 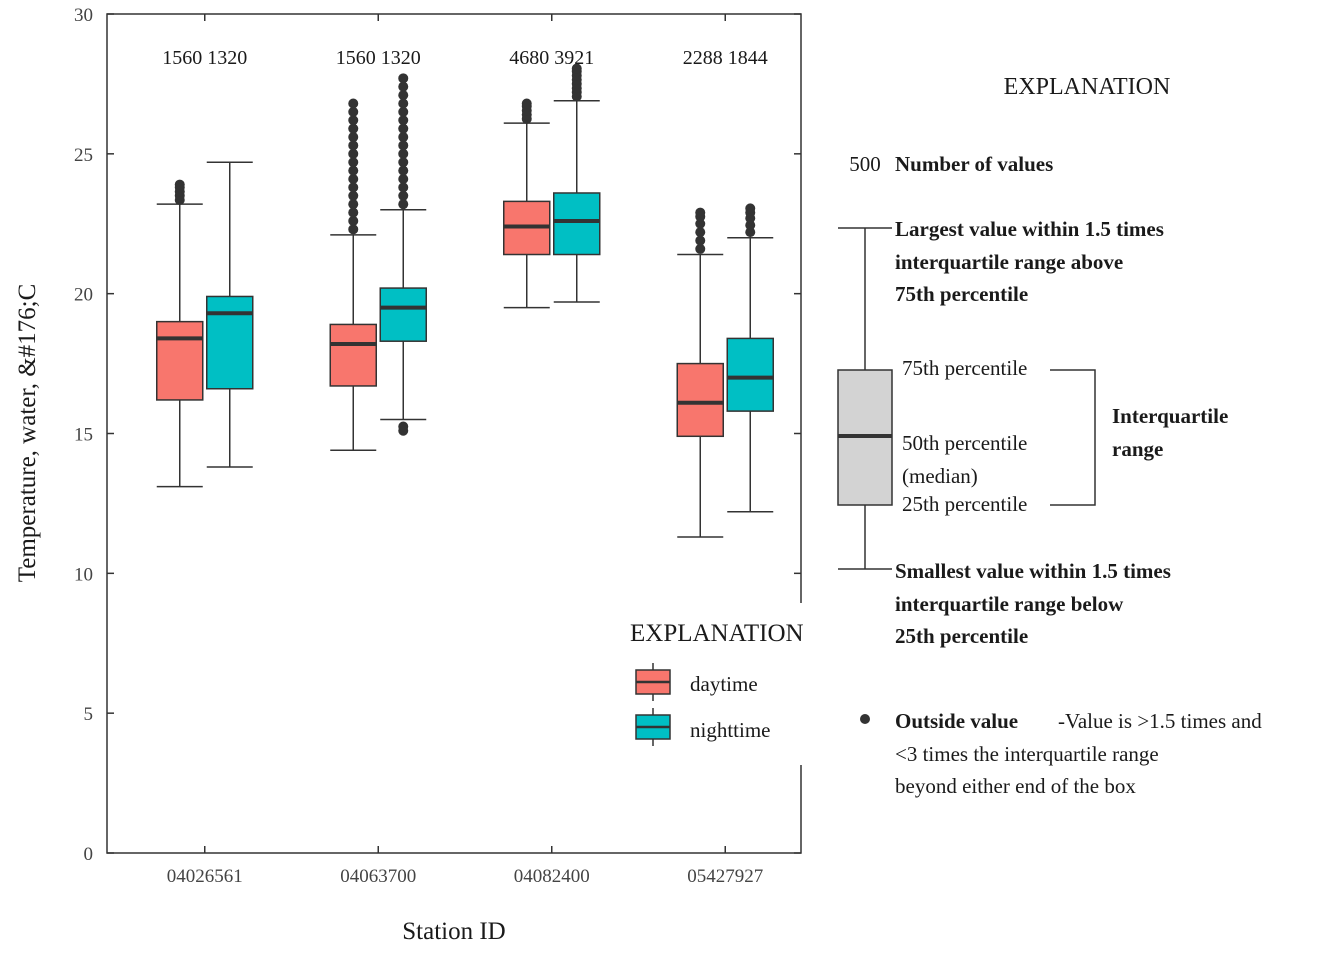 What do you see at coordinates (940, 476) in the screenshot?
I see `p50-line-2: (median)` at bounding box center [940, 476].